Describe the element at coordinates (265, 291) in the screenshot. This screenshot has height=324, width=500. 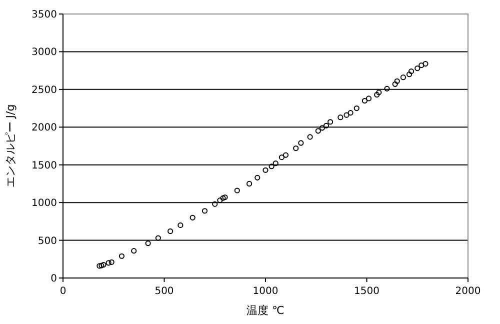
I see `x-tick-label: 1000` at that location.